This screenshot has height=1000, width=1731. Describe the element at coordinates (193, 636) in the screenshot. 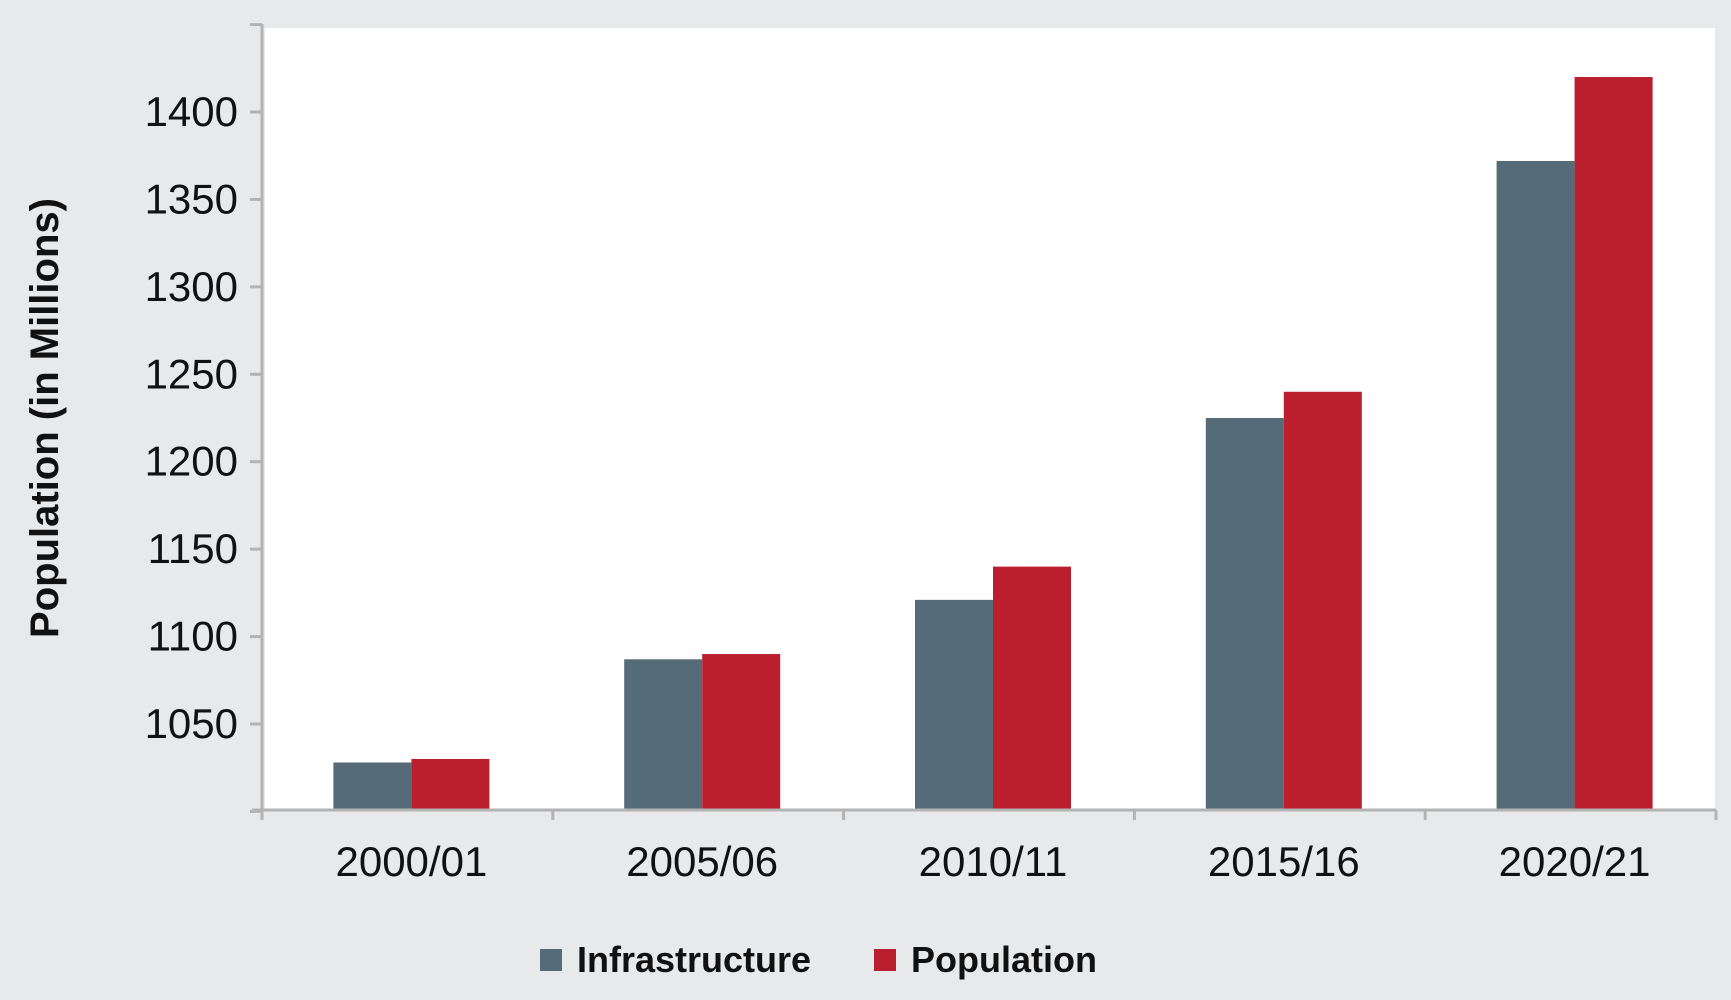

I see `y-tick-label: 1100` at that location.